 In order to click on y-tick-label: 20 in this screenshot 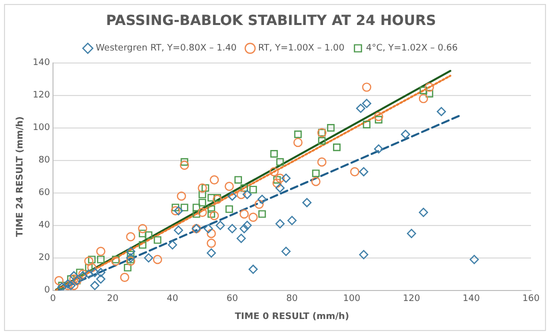, I will do `click(44, 258)`.